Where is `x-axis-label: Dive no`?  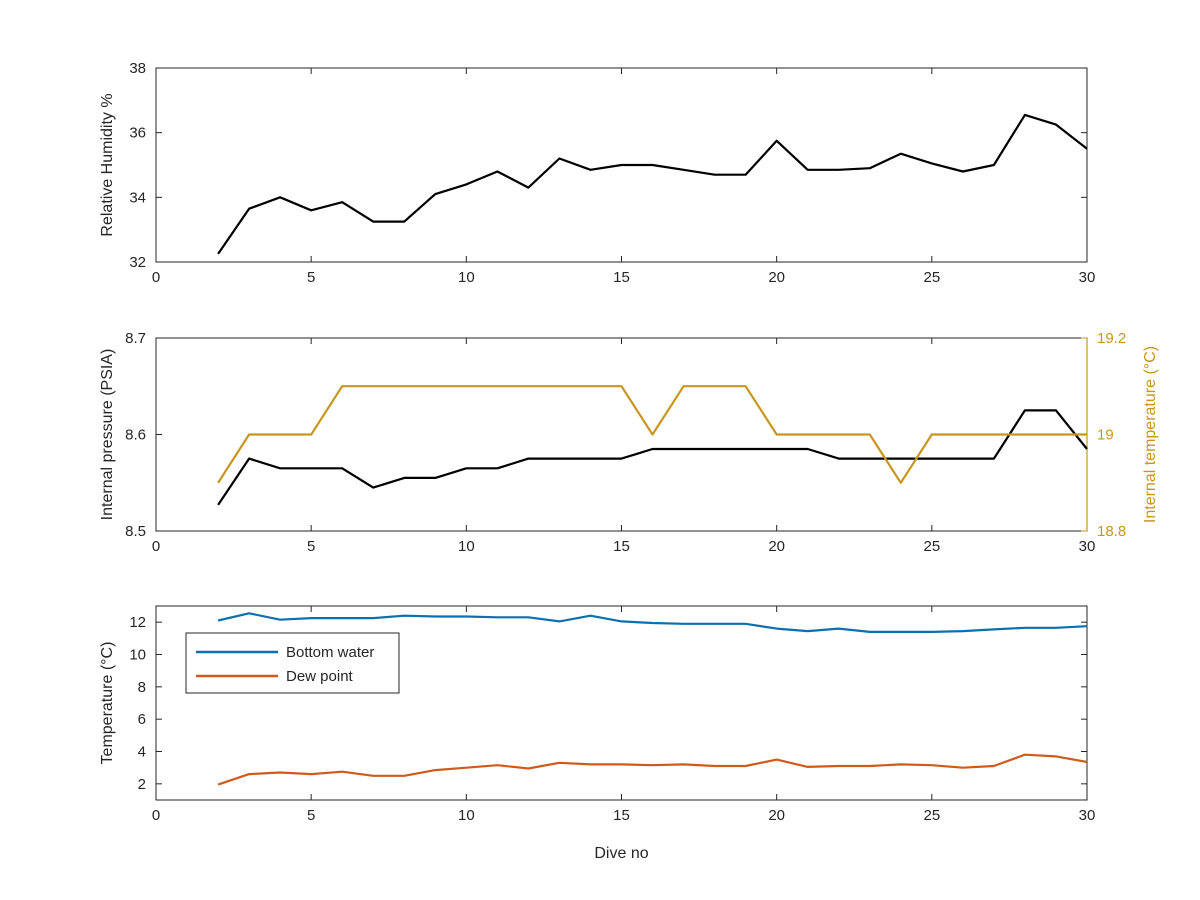 x-axis-label: Dive no is located at coordinates (621, 853).